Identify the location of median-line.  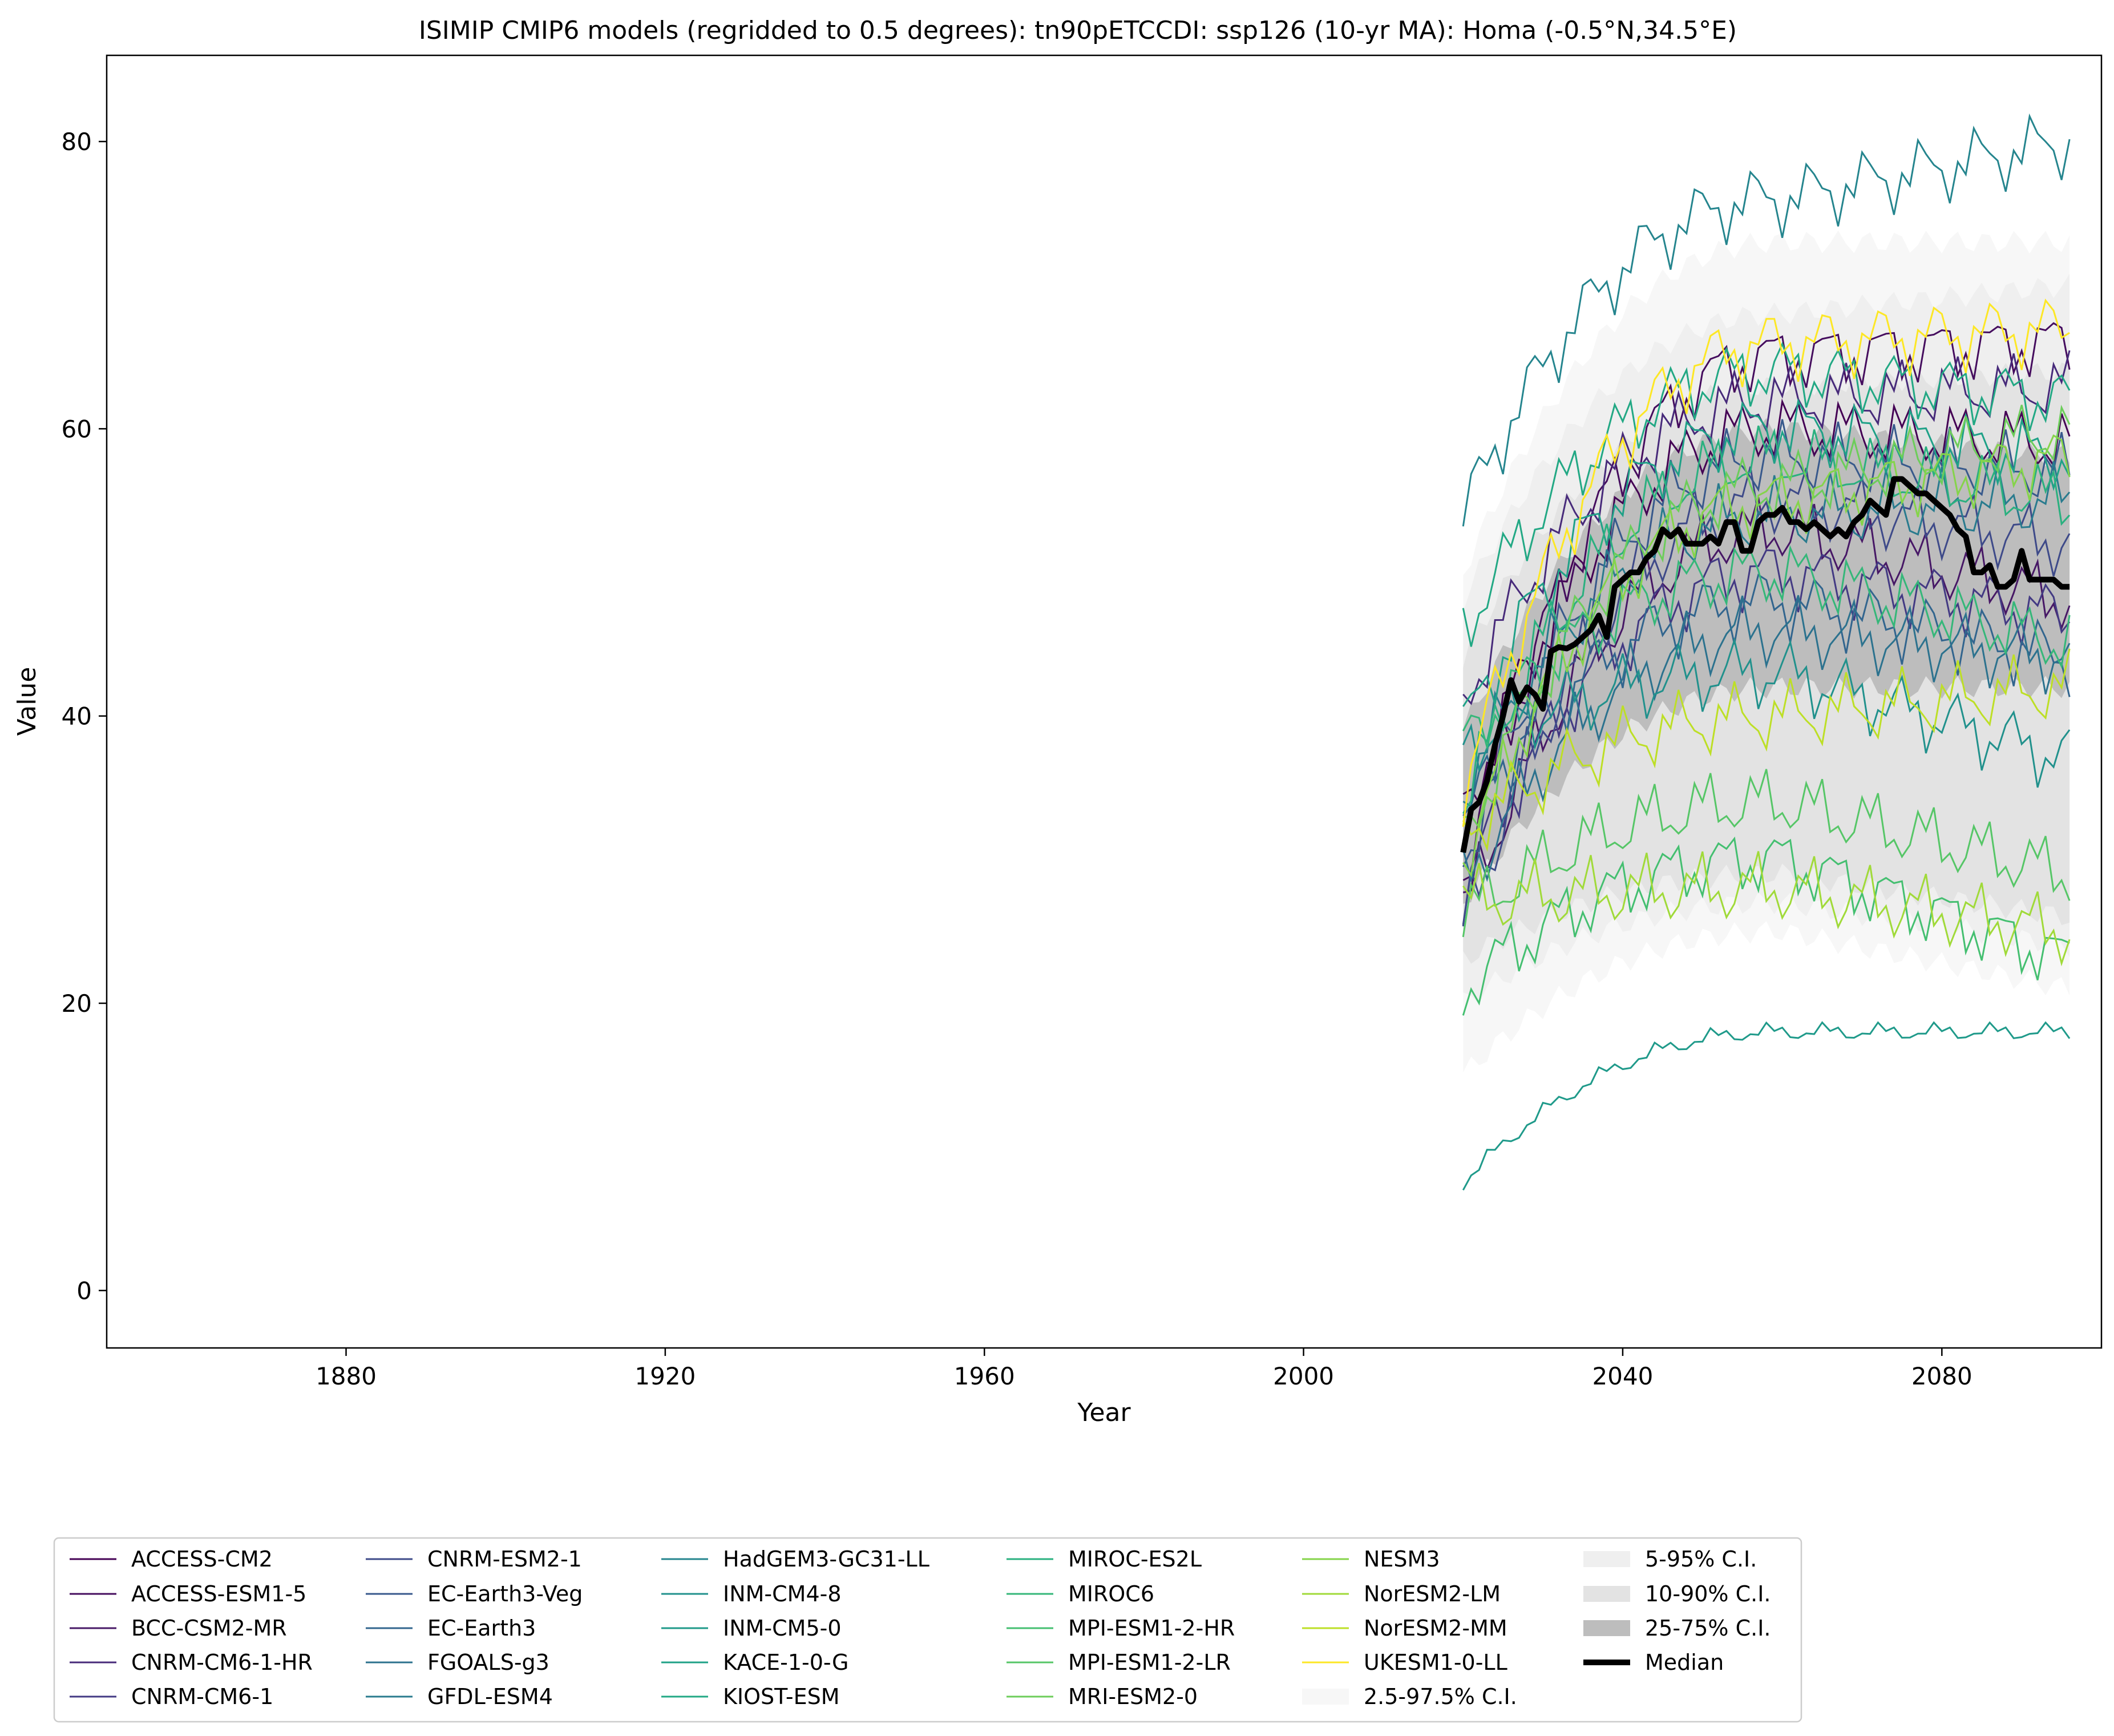
(1765, 664).